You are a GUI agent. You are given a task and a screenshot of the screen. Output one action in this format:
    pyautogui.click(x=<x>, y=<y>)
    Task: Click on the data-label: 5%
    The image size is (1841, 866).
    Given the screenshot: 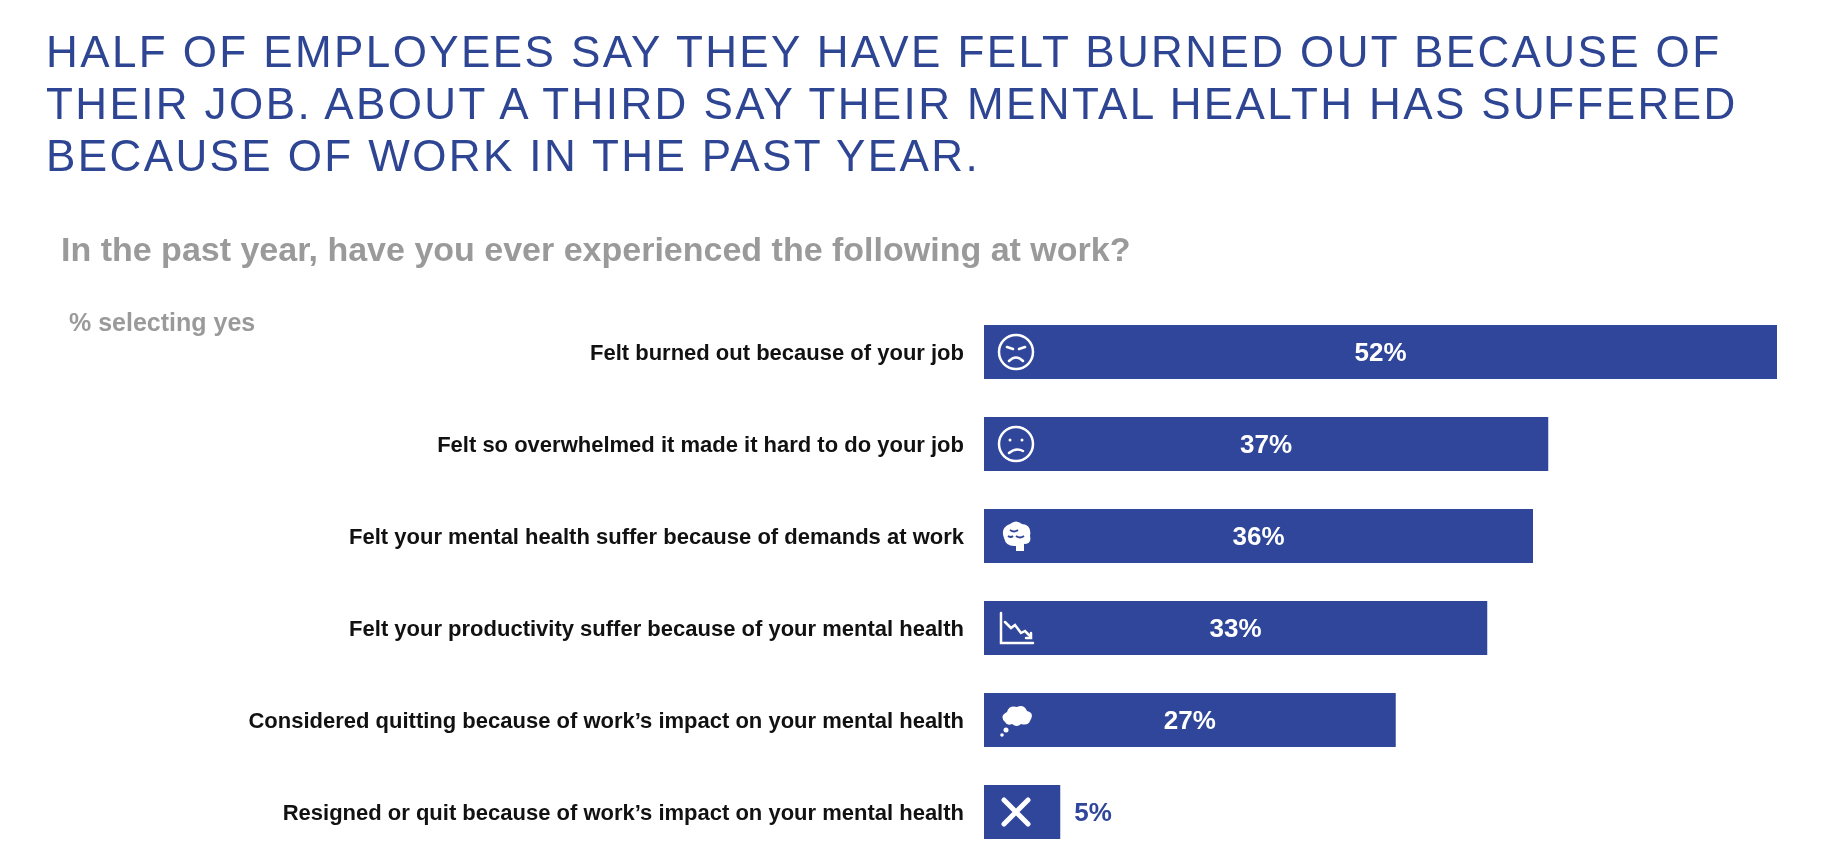 What is the action you would take?
    pyautogui.click(x=1093, y=812)
    